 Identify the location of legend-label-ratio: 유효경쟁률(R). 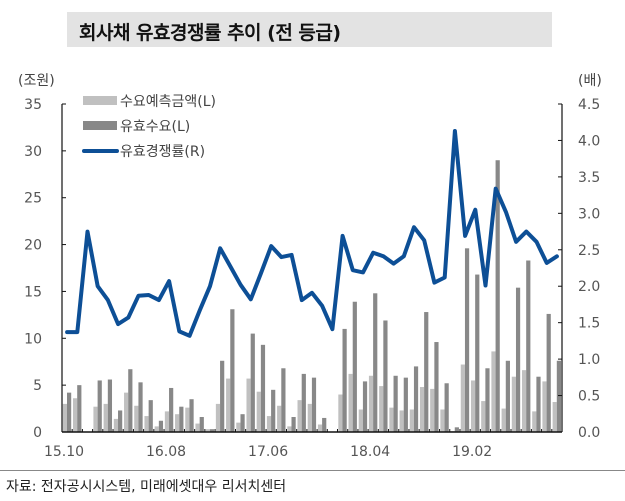
(162, 152).